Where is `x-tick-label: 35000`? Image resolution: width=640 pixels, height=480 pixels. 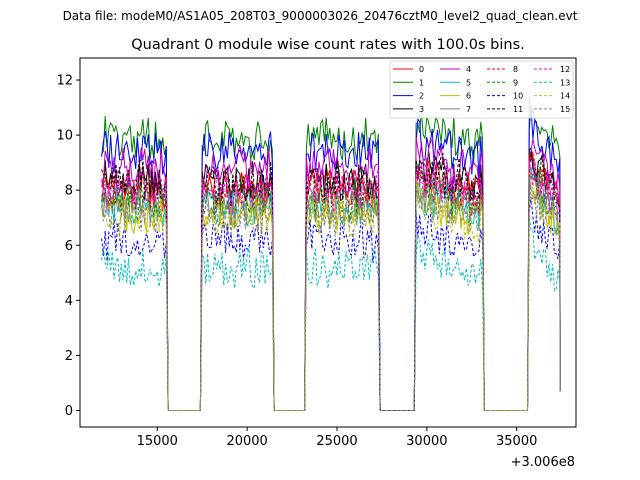
x-tick-label: 35000 is located at coordinates (516, 441).